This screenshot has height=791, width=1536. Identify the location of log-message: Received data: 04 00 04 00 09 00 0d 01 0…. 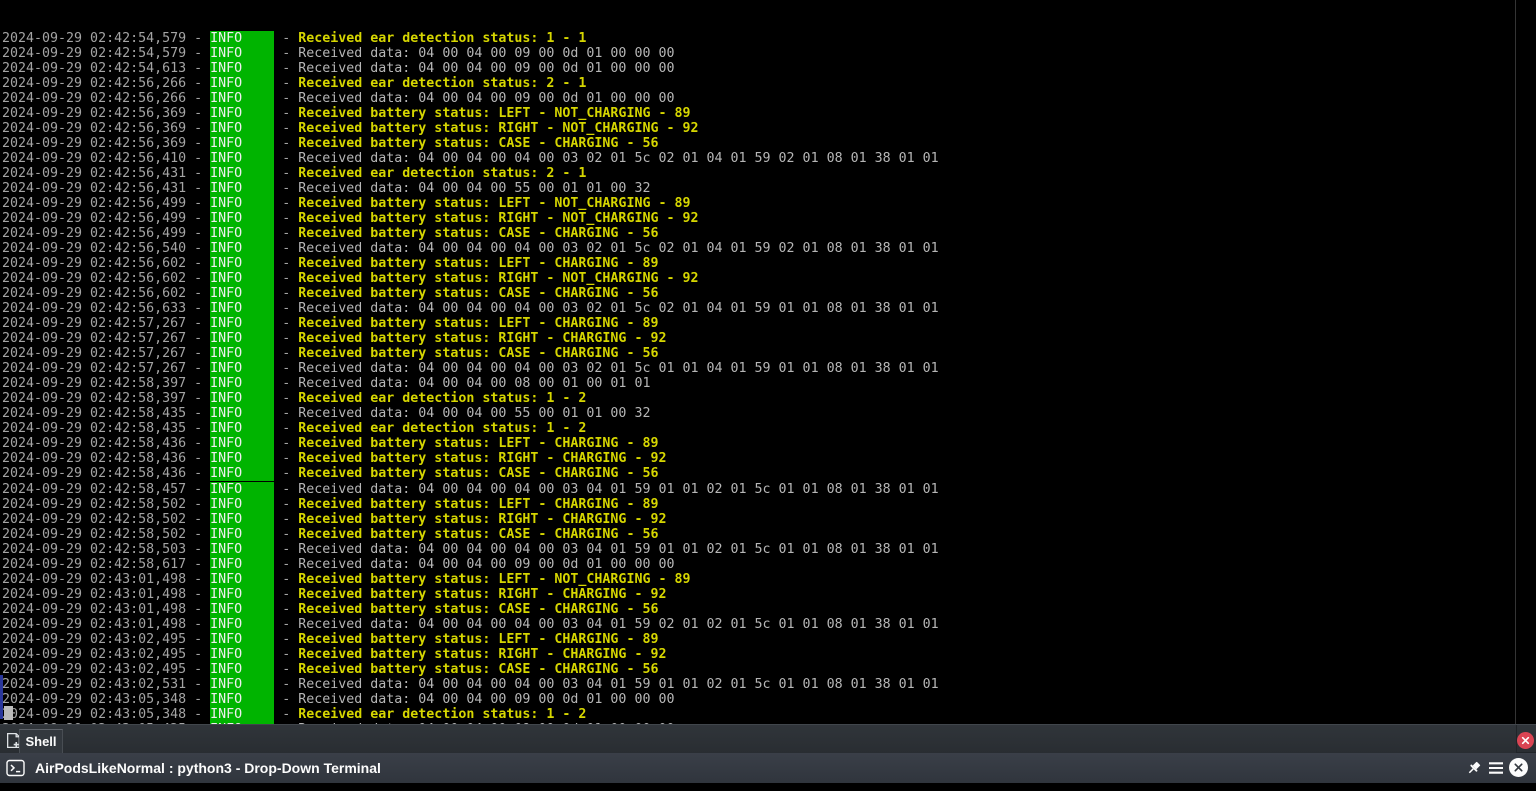
(486, 699).